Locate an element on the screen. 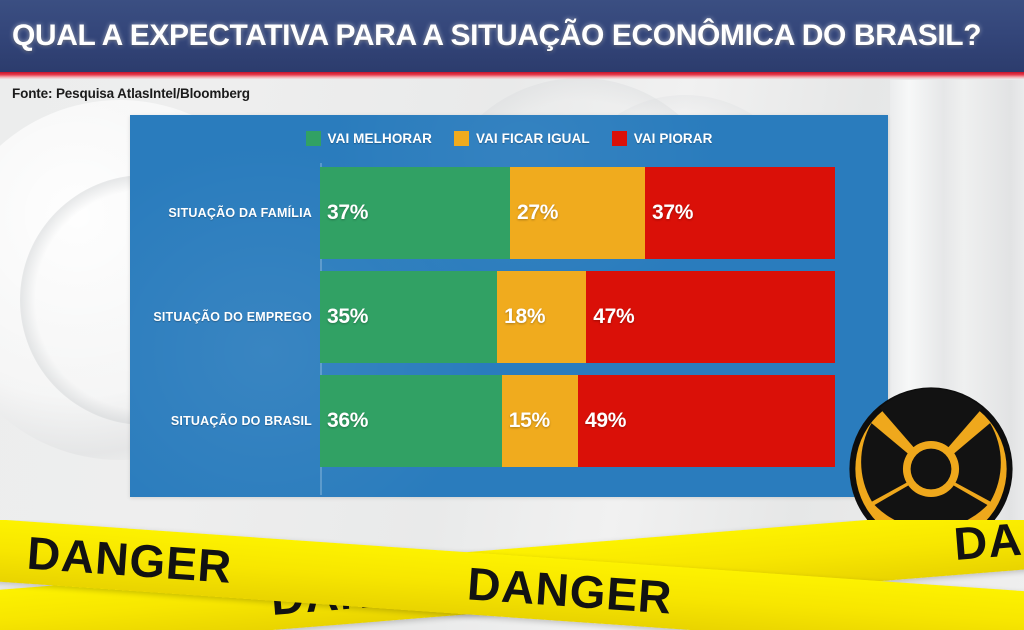  bar-segment-vai-ficar-igual: 15% is located at coordinates (539, 421).